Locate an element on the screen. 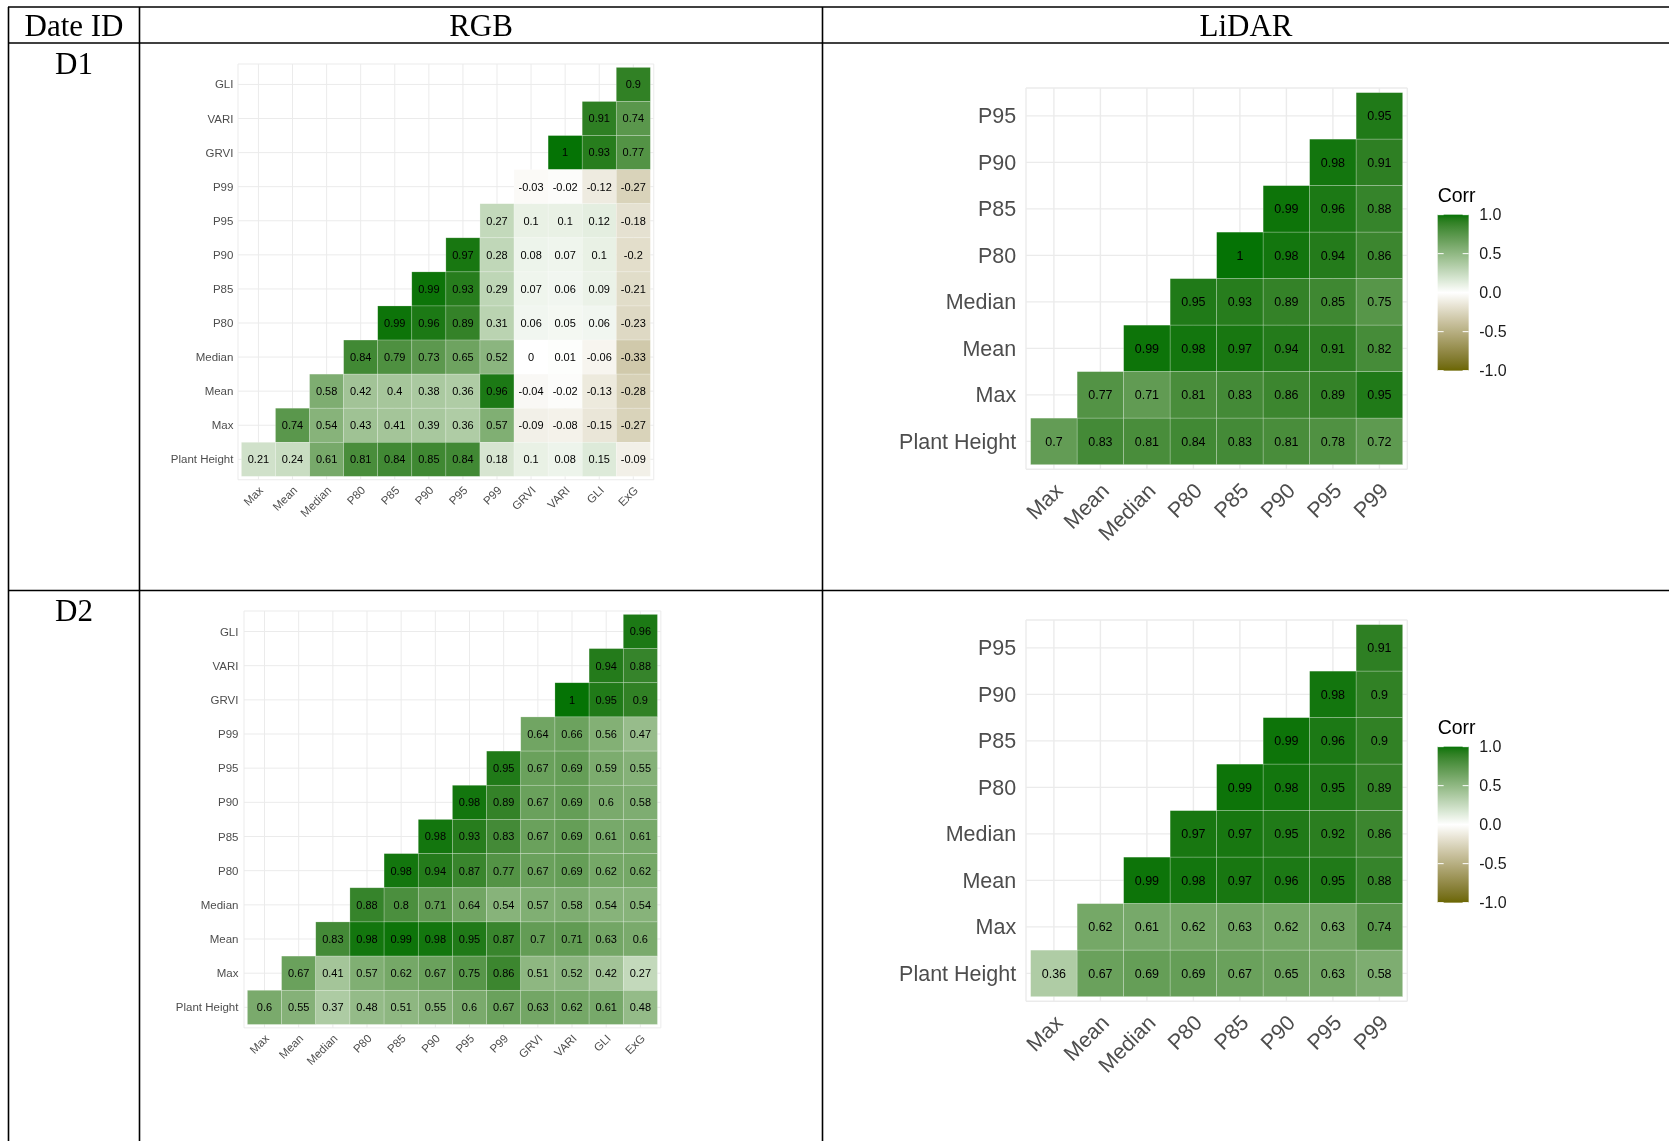 This screenshot has width=1669, height=1141. data-label: 0.24 is located at coordinates (292, 459).